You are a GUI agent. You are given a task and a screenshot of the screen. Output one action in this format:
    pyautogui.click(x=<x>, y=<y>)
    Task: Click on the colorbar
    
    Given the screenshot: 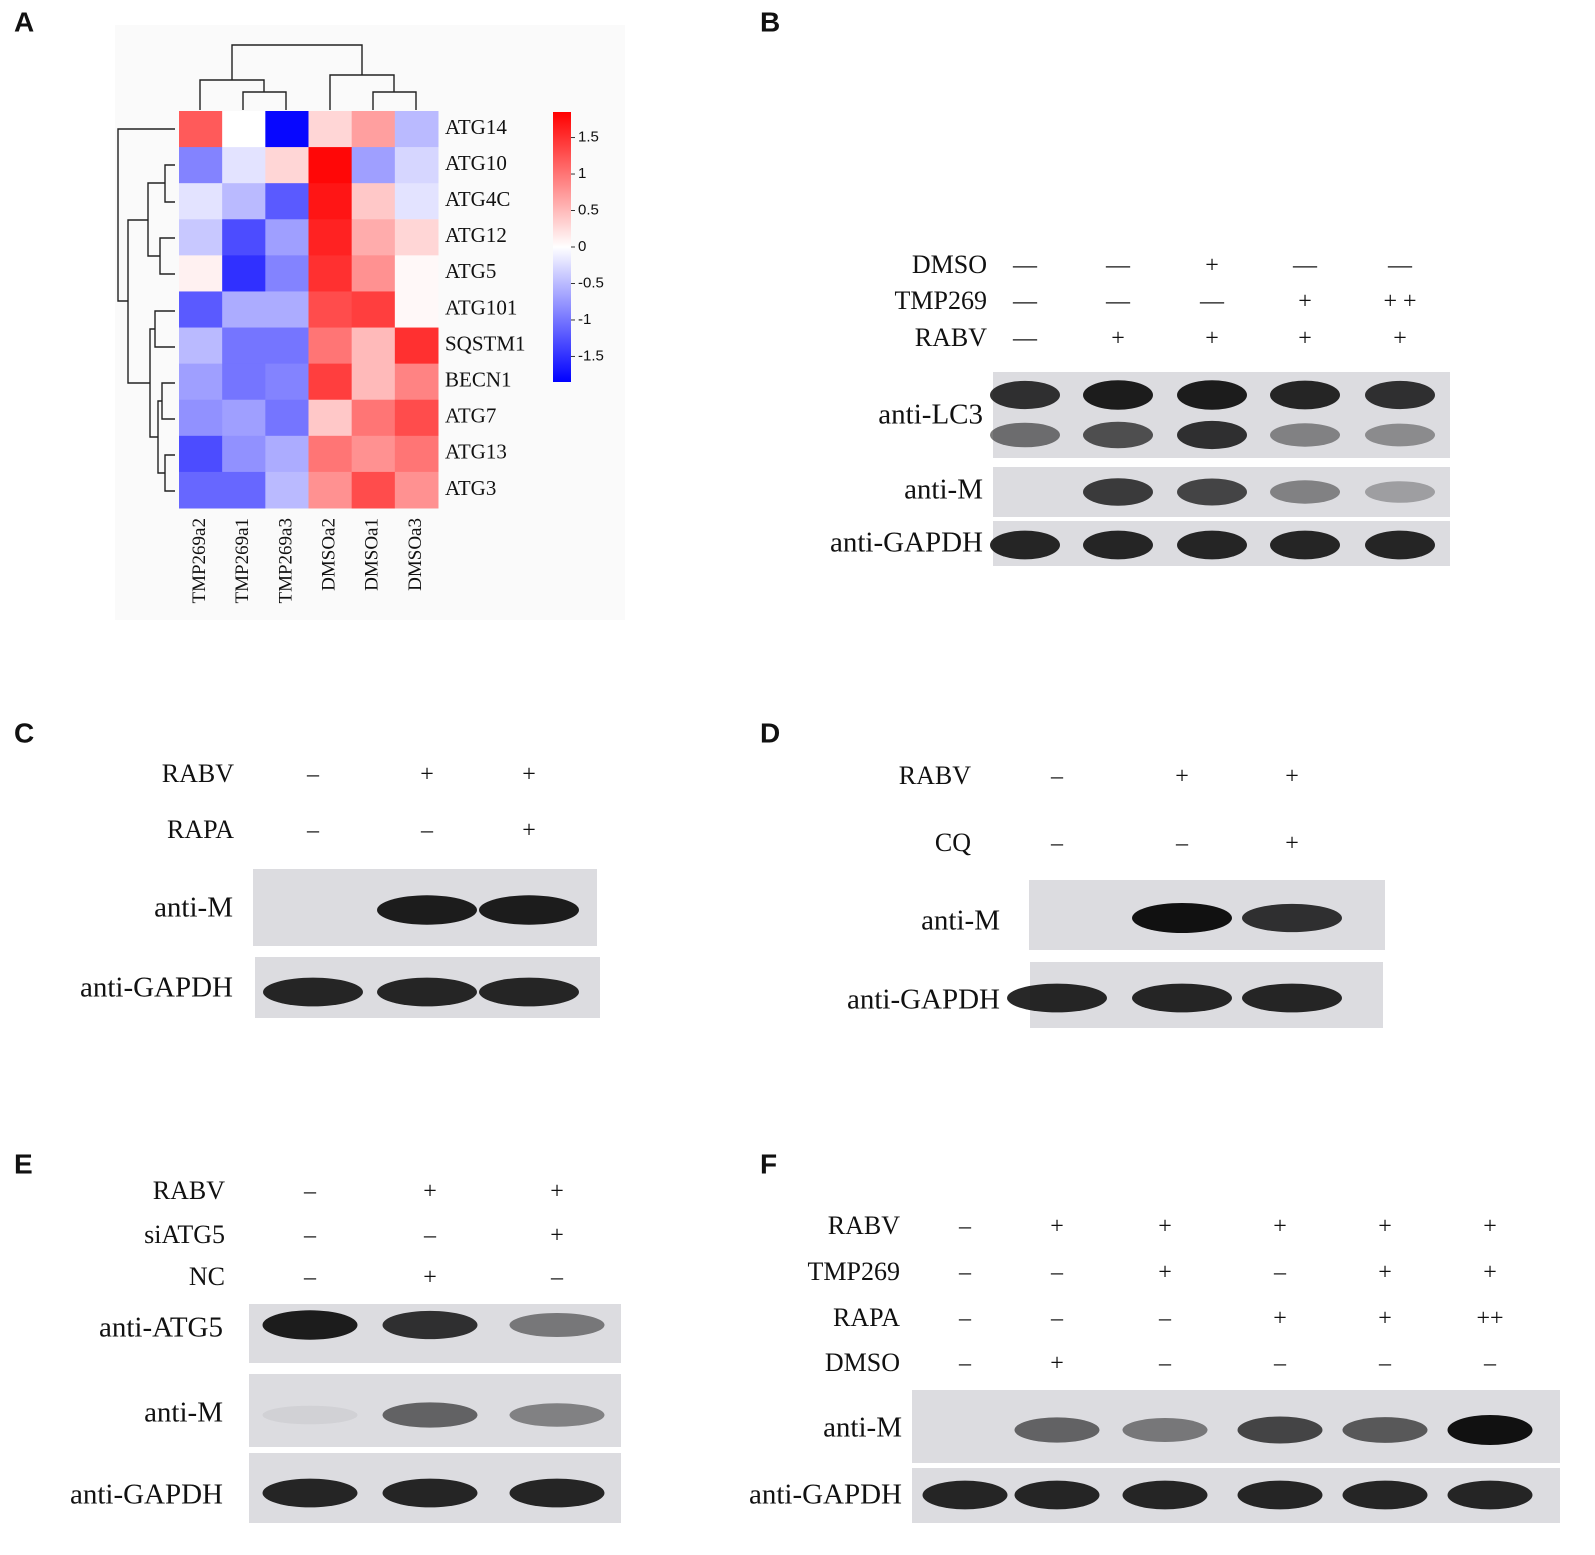 What is the action you would take?
    pyautogui.click(x=562, y=247)
    